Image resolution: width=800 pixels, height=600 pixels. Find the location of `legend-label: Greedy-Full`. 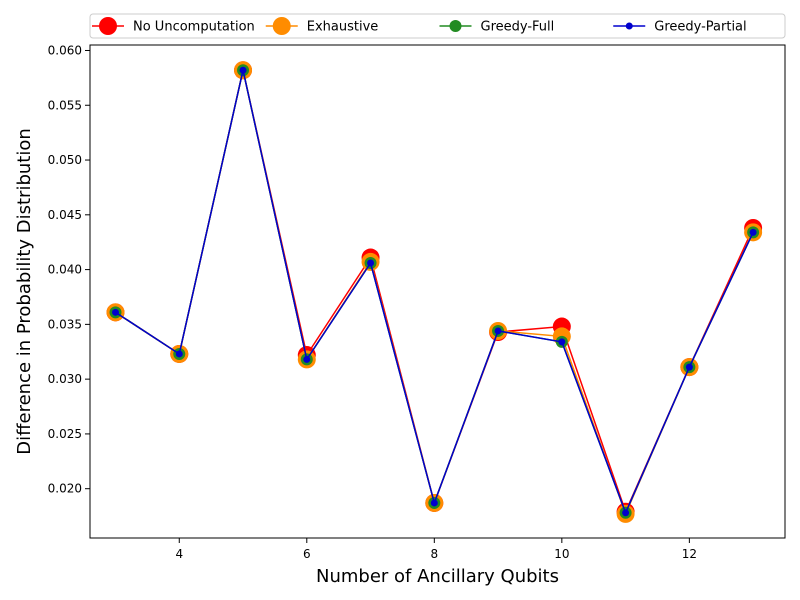

legend-label: Greedy-Full is located at coordinates (518, 27).